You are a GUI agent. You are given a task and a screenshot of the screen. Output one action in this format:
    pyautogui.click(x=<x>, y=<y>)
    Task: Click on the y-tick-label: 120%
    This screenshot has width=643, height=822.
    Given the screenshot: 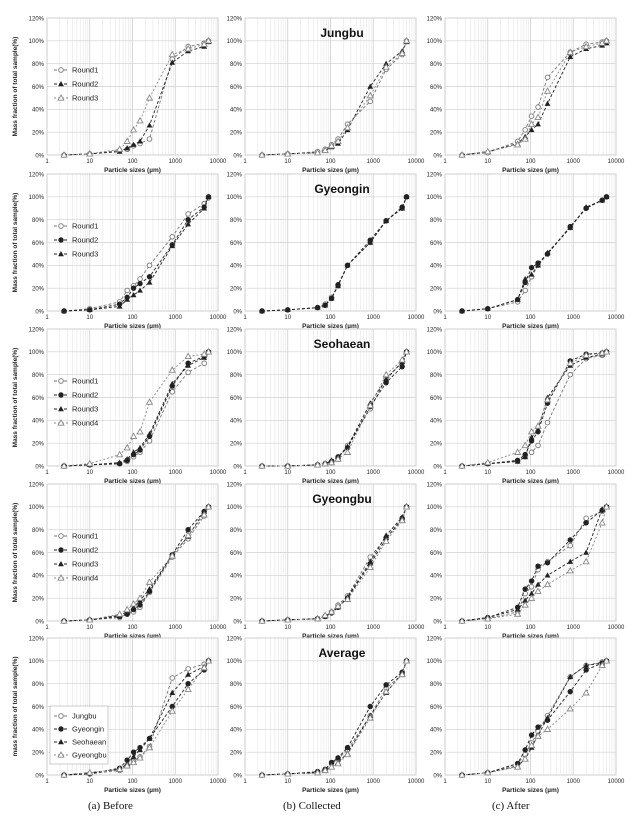 What is the action you would take?
    pyautogui.click(x=435, y=639)
    